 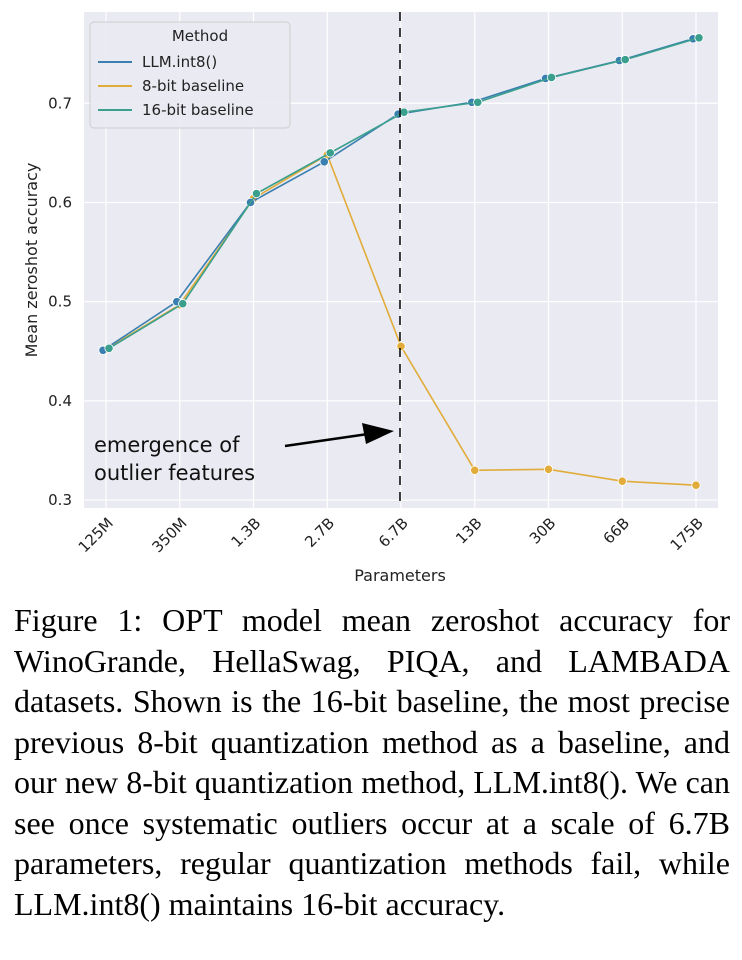 I want to click on x-tick-label: 1.3B, so click(x=245, y=532).